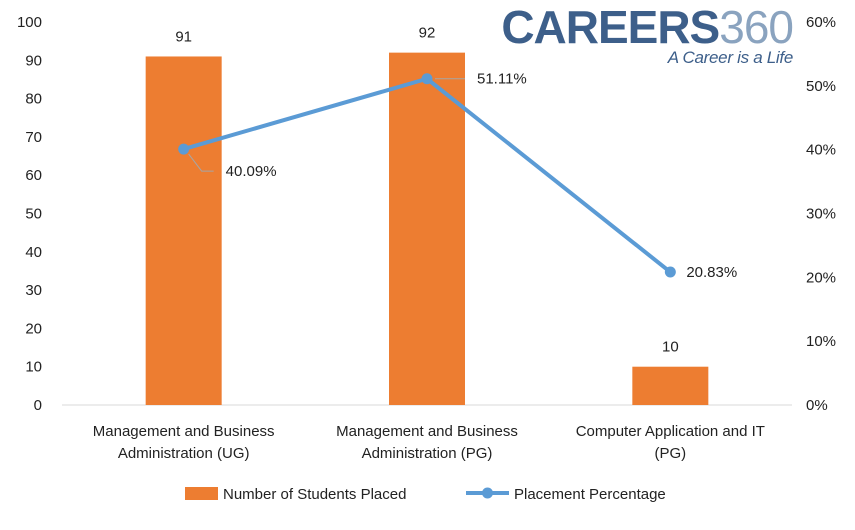 This screenshot has width=855, height=530. I want to click on logo-text-360: 360, so click(756, 27).